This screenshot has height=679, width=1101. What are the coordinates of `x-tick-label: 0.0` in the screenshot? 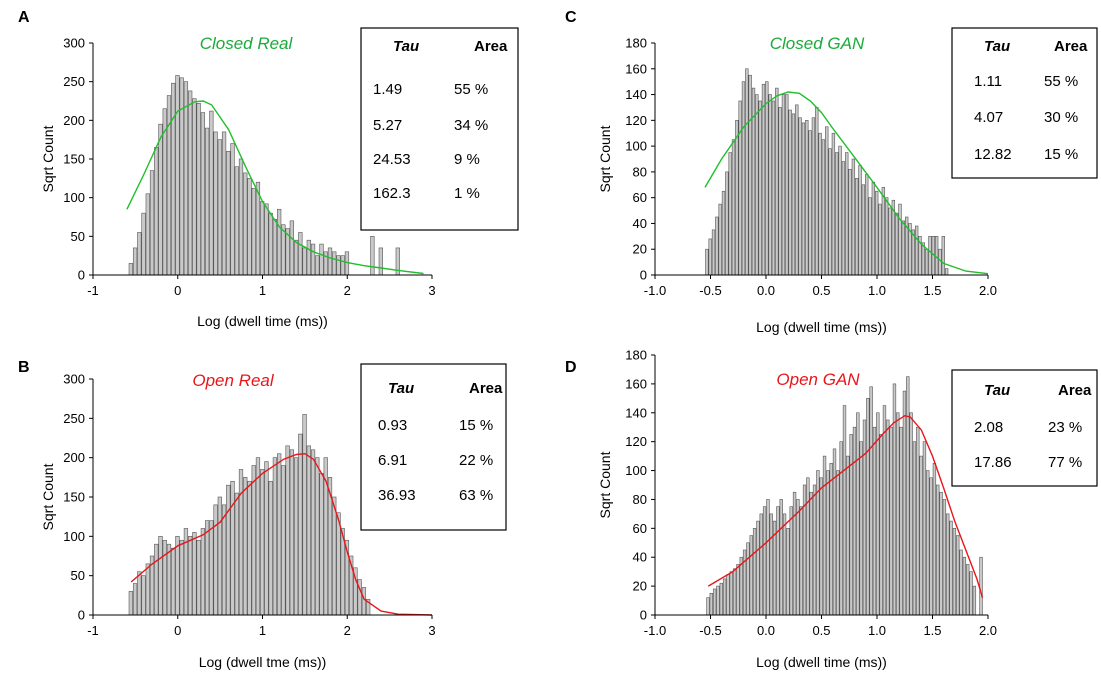 It's located at (766, 630).